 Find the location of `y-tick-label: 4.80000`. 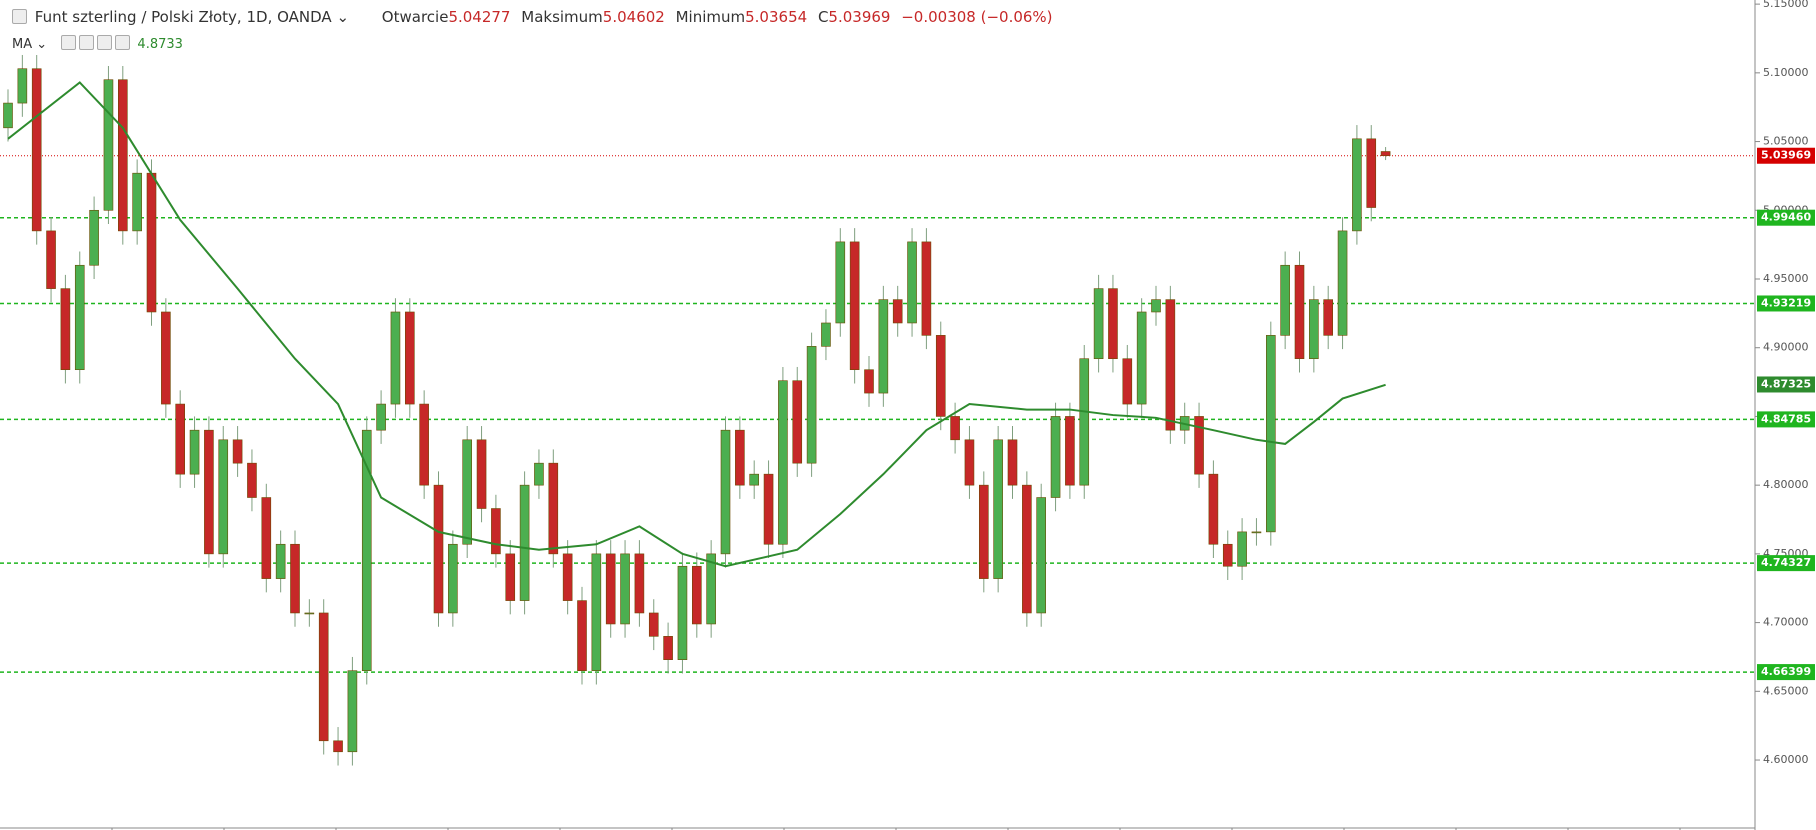

y-tick-label: 4.80000 is located at coordinates (1786, 484).